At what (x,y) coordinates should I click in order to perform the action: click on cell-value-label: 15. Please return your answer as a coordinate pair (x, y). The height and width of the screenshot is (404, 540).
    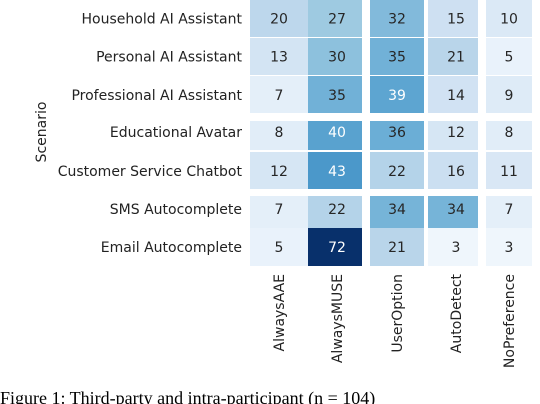
    Looking at the image, I should click on (456, 20).